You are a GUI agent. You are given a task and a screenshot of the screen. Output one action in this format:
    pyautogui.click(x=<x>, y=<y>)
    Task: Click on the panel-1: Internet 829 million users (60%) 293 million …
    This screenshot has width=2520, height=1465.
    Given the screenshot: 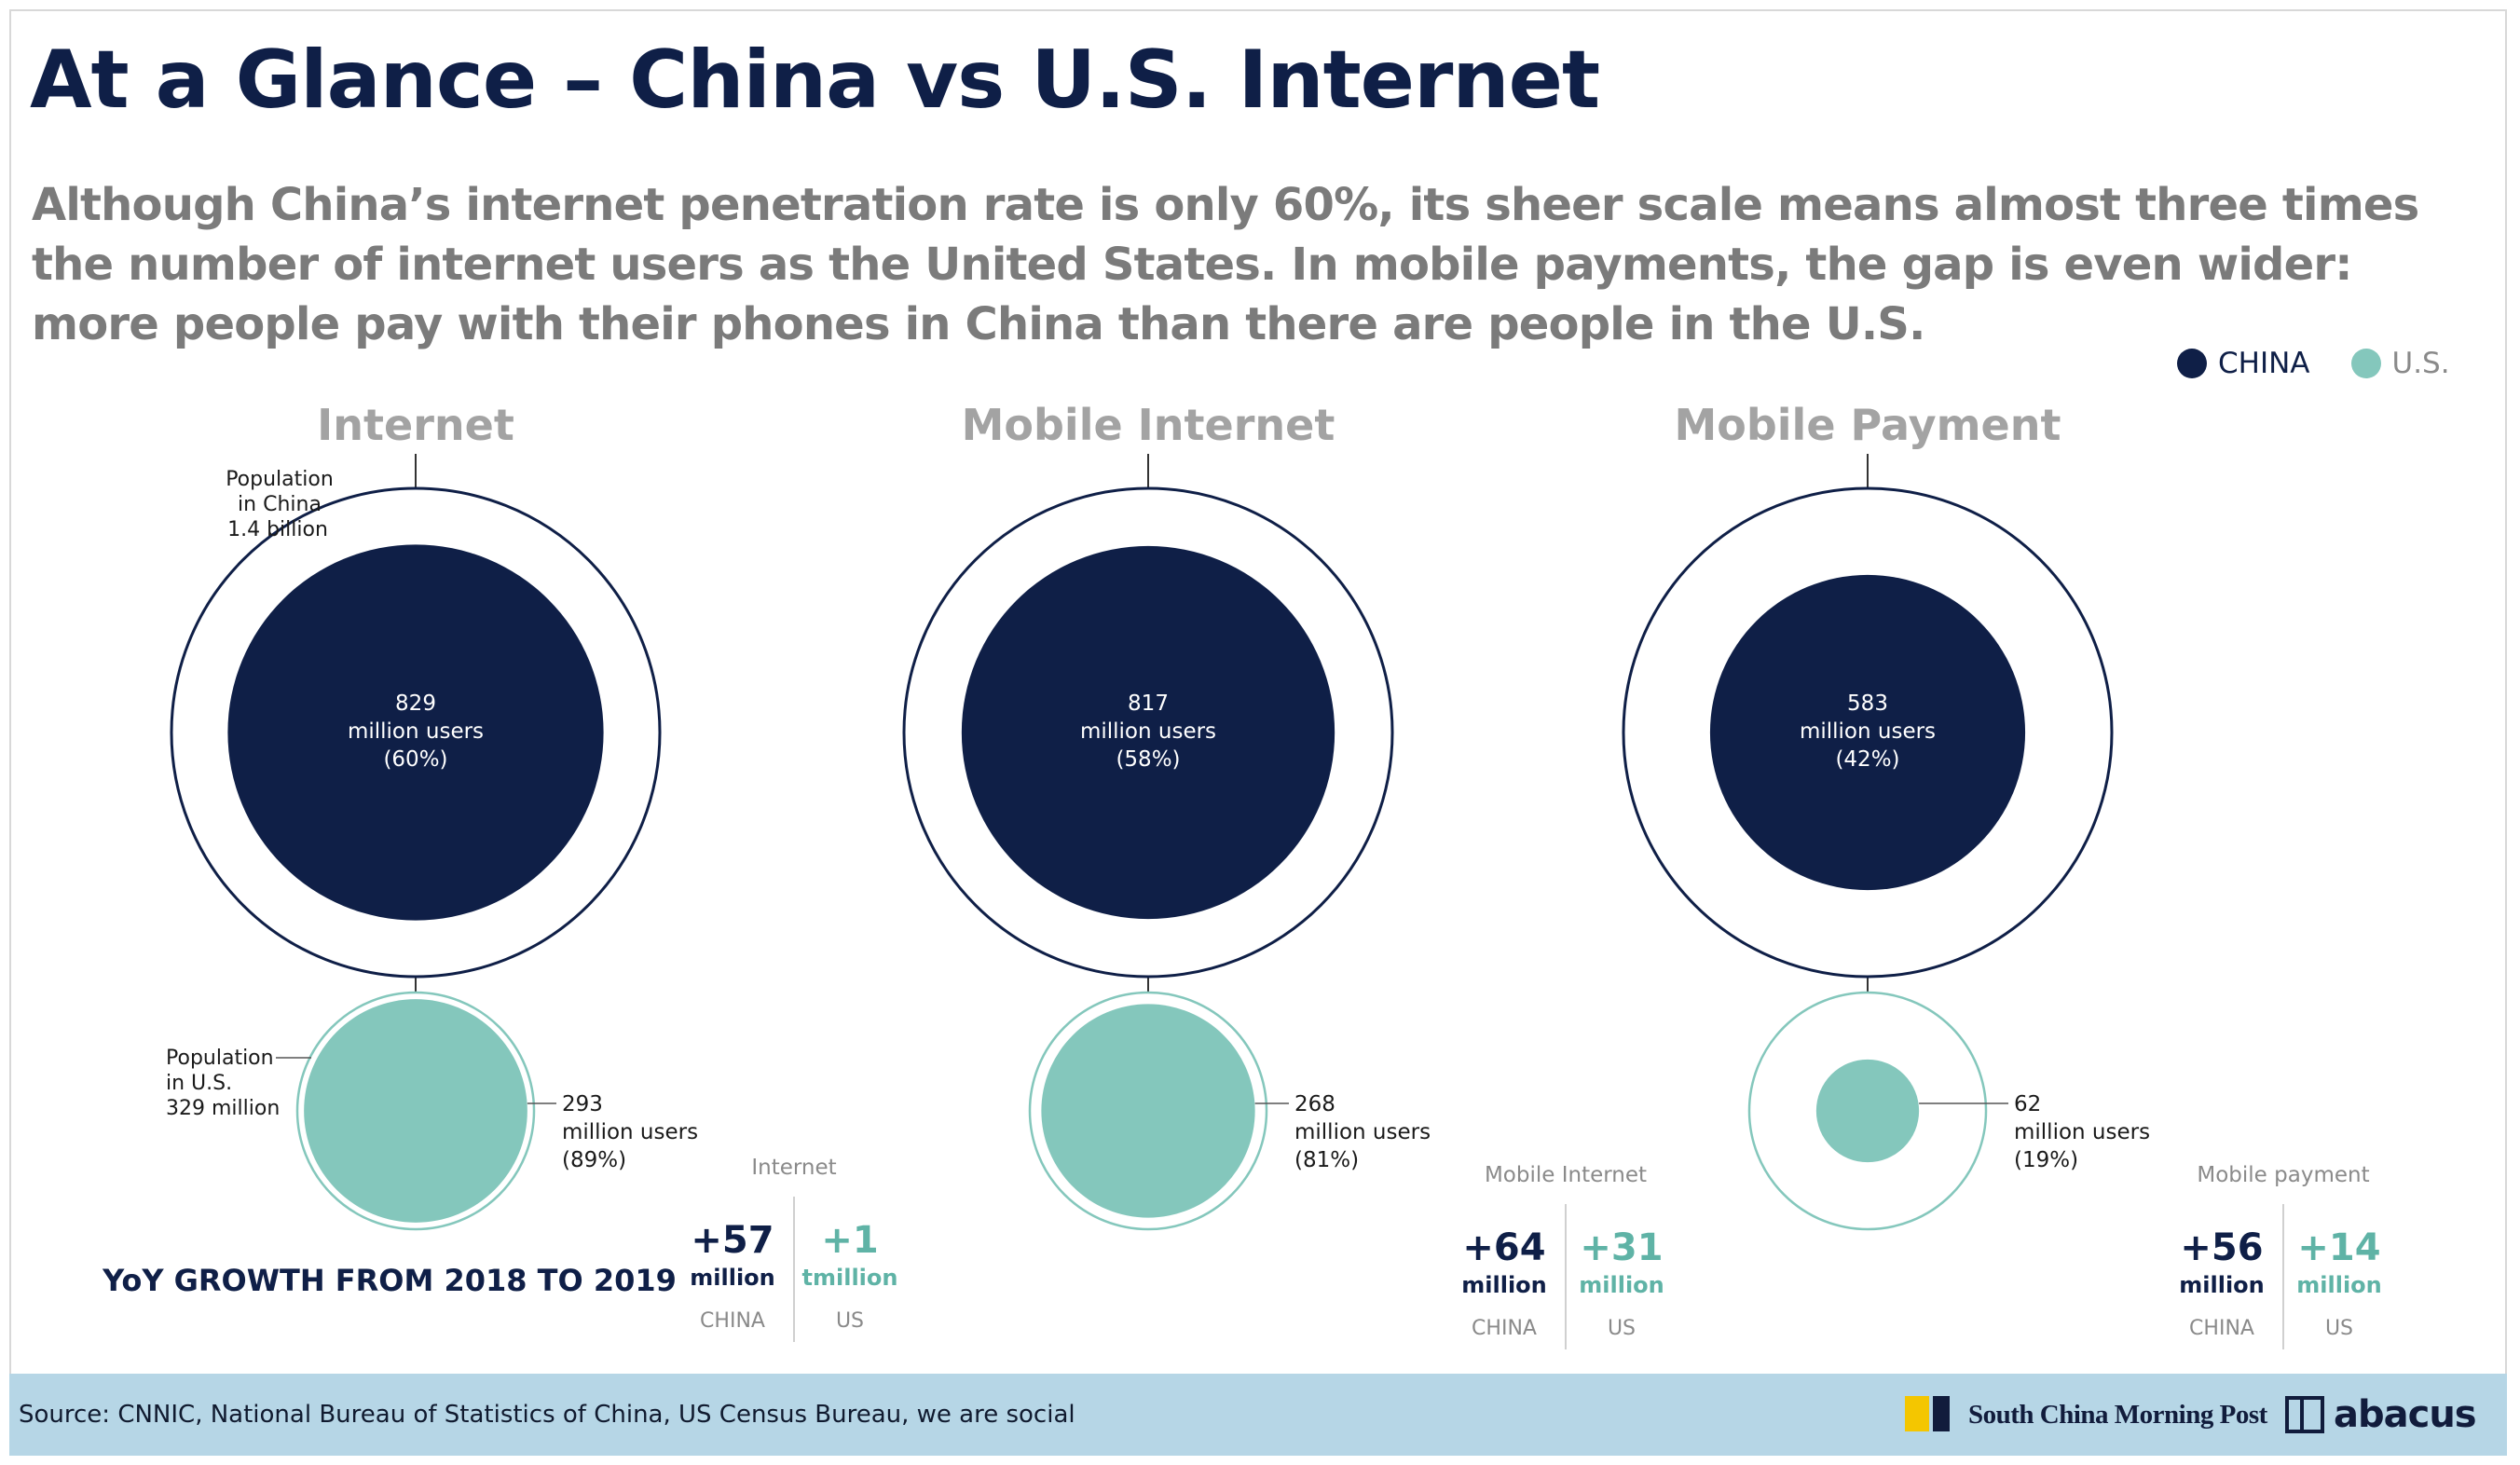 What is the action you would take?
    pyautogui.click(x=434, y=816)
    